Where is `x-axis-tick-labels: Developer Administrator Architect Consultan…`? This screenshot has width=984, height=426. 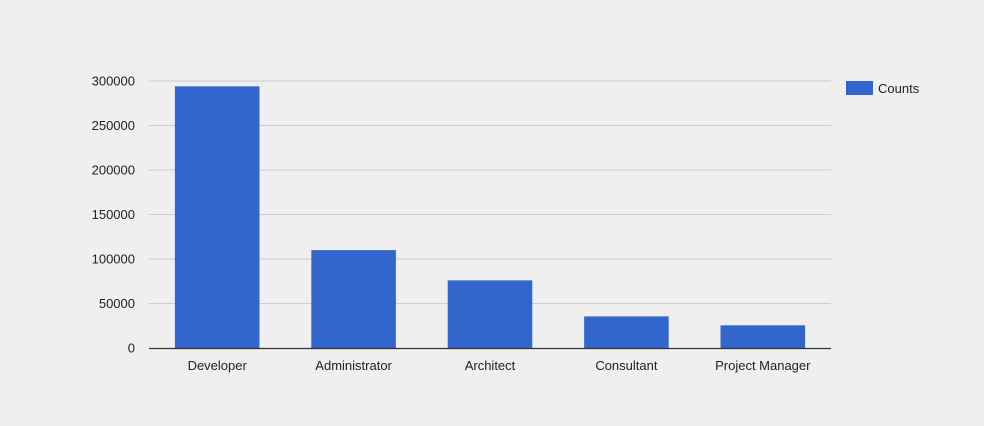 x-axis-tick-labels: Developer Administrator Architect Consultan… is located at coordinates (500, 365).